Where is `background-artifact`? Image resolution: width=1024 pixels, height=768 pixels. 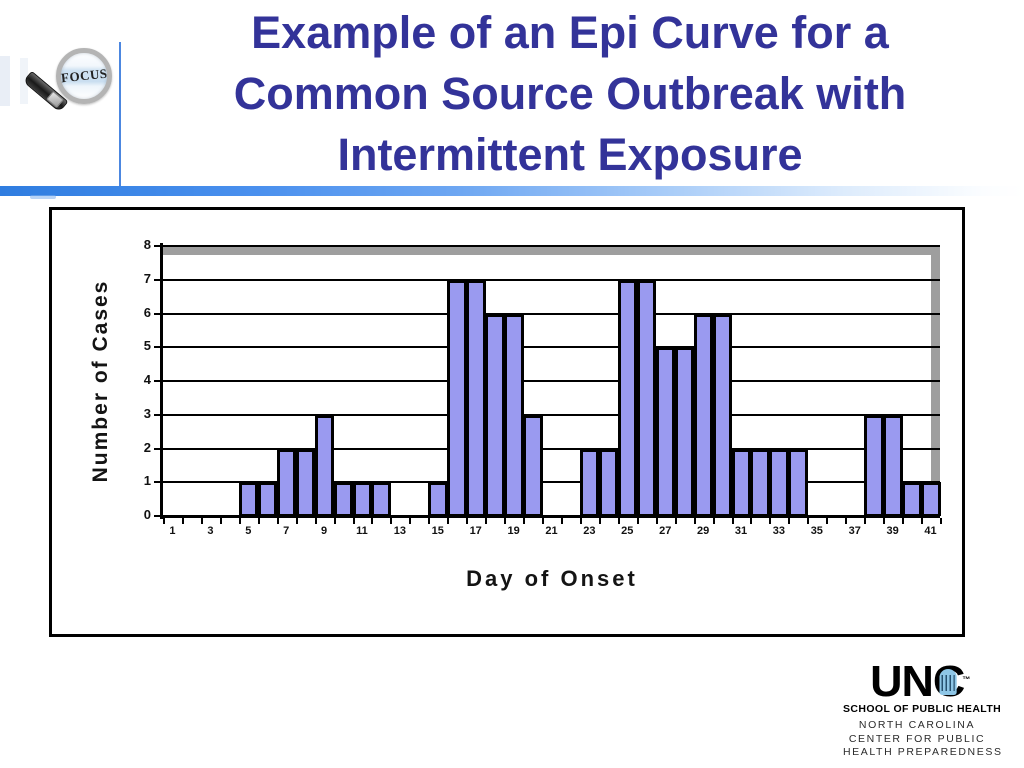
background-artifact is located at coordinates (5, 81).